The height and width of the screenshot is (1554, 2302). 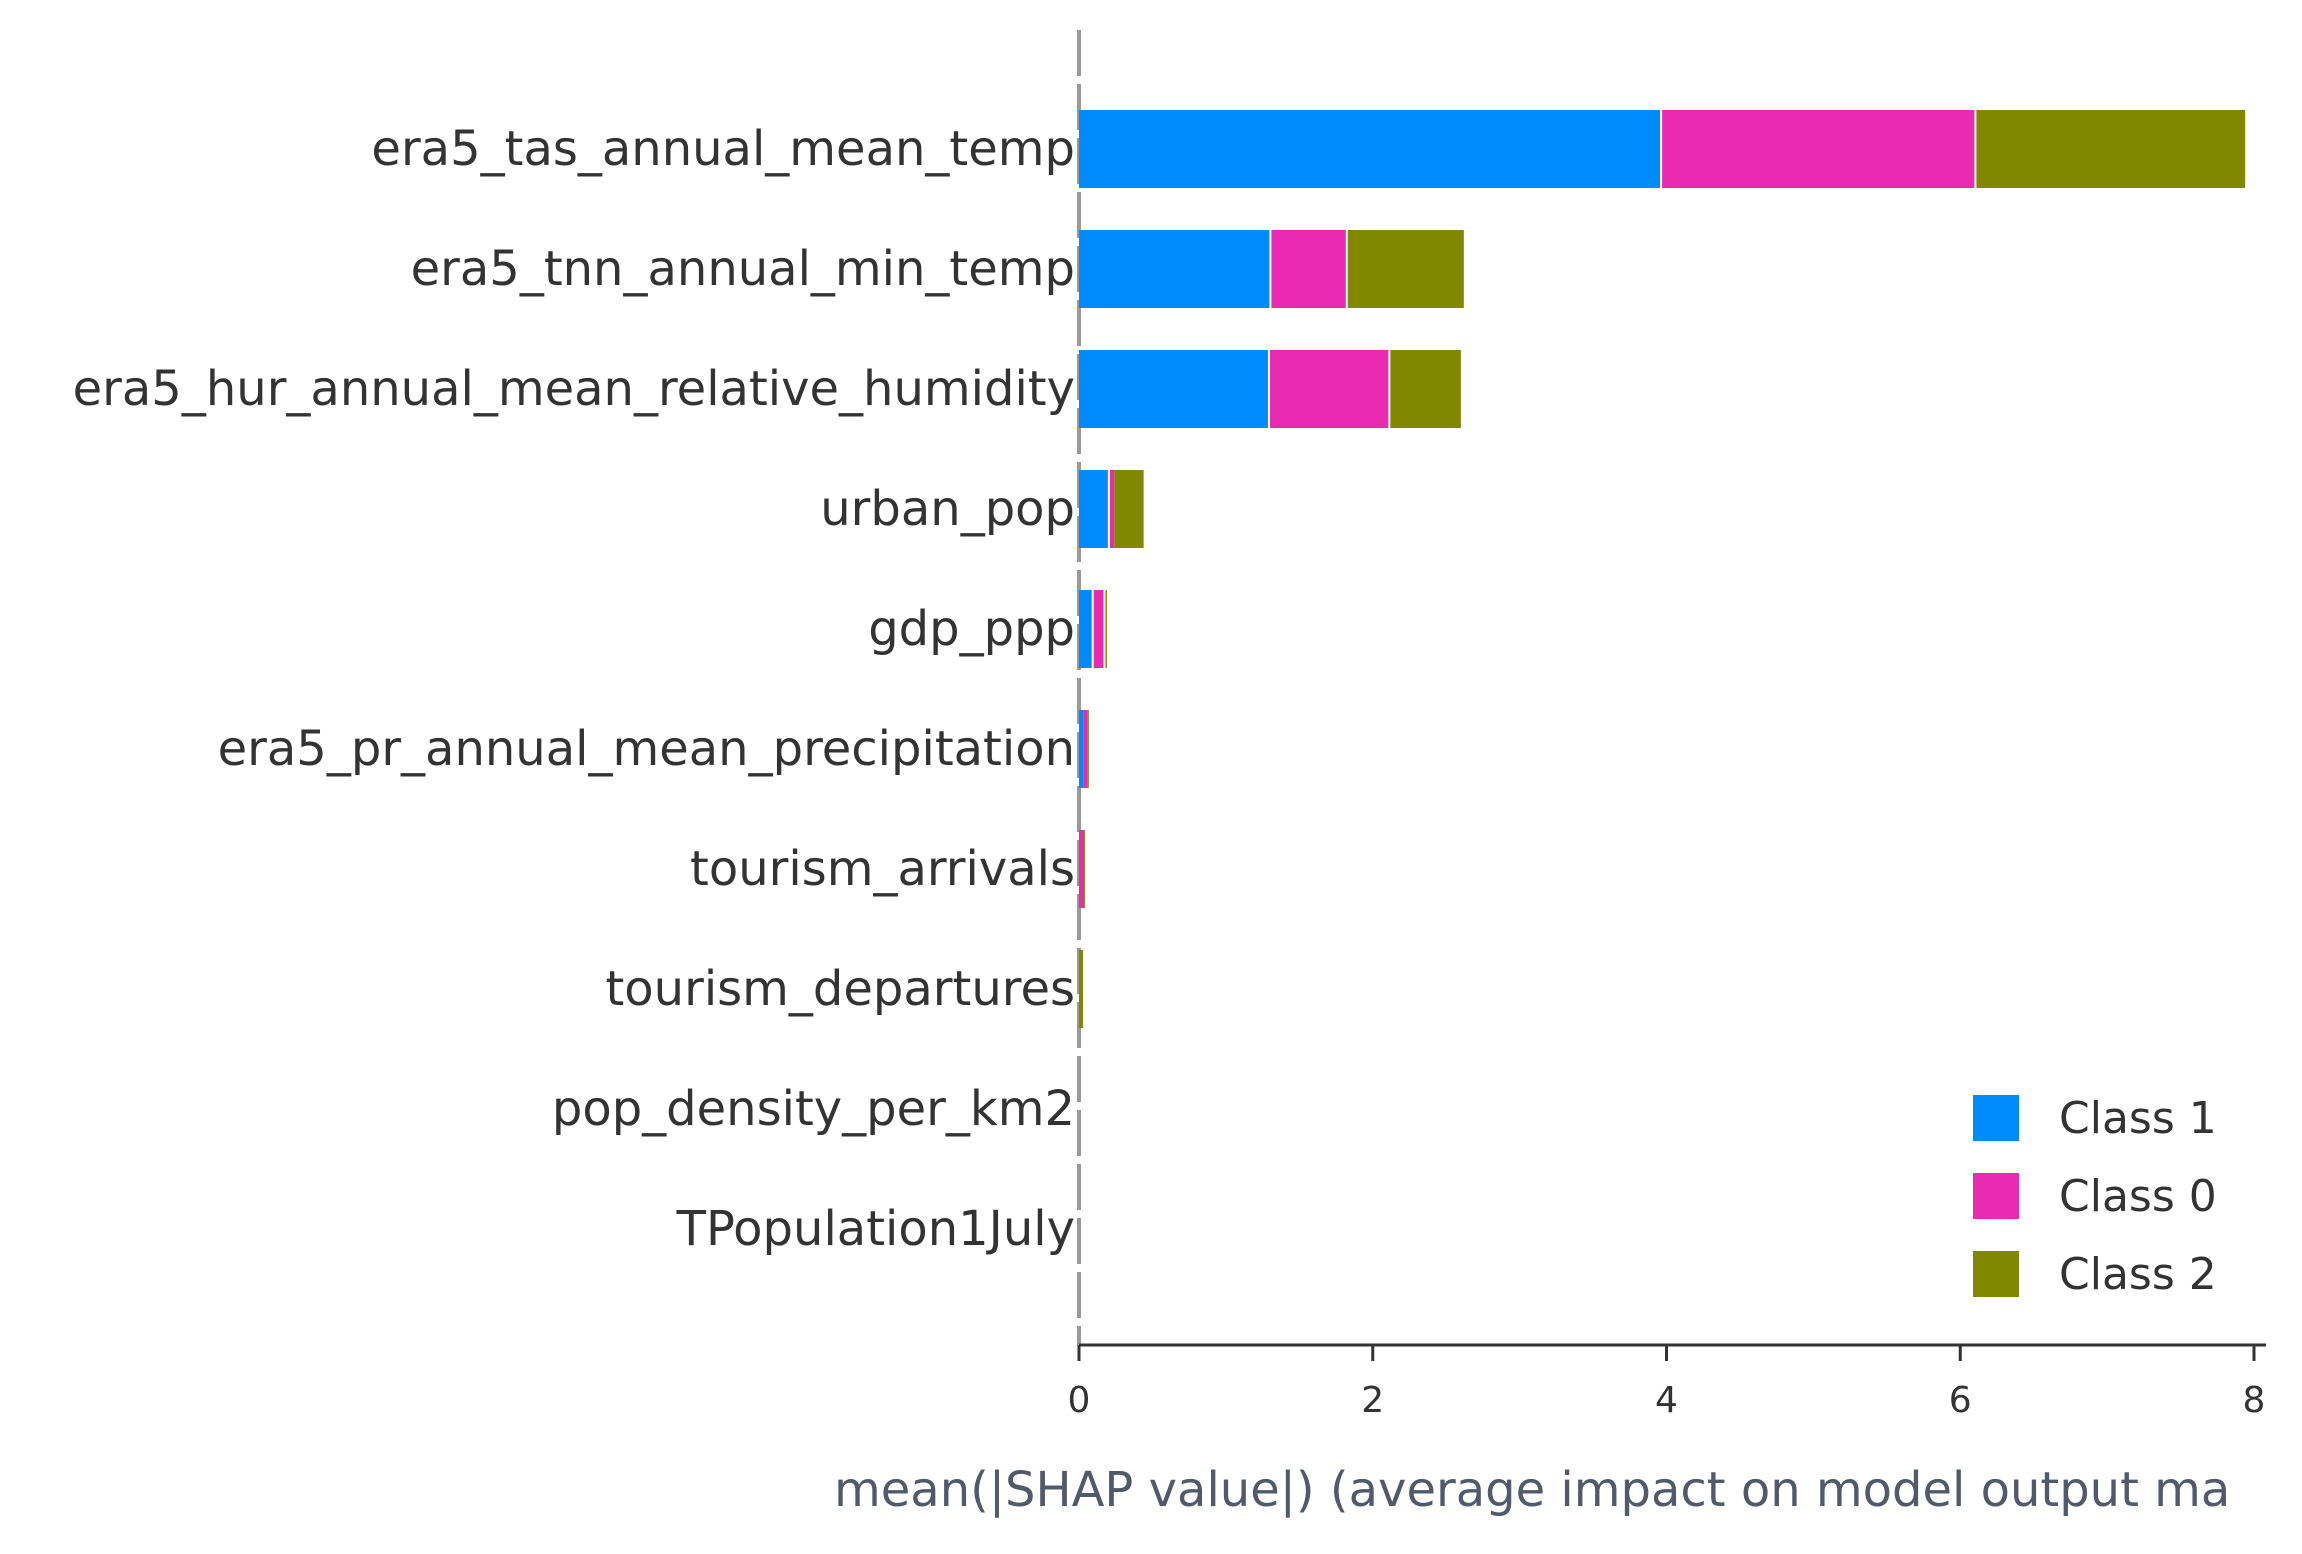 I want to click on legend-entry-class-1: Class 1, so click(x=2095, y=1118).